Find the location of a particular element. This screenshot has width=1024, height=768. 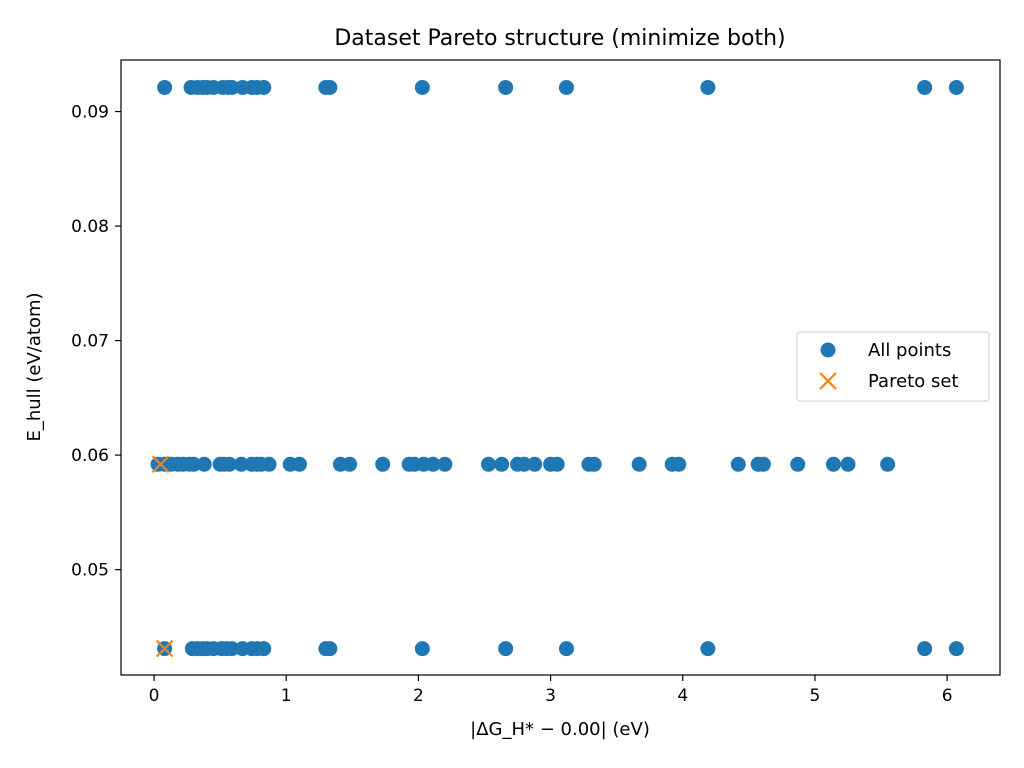

y-tick-label: 0.09 is located at coordinates (90, 113).